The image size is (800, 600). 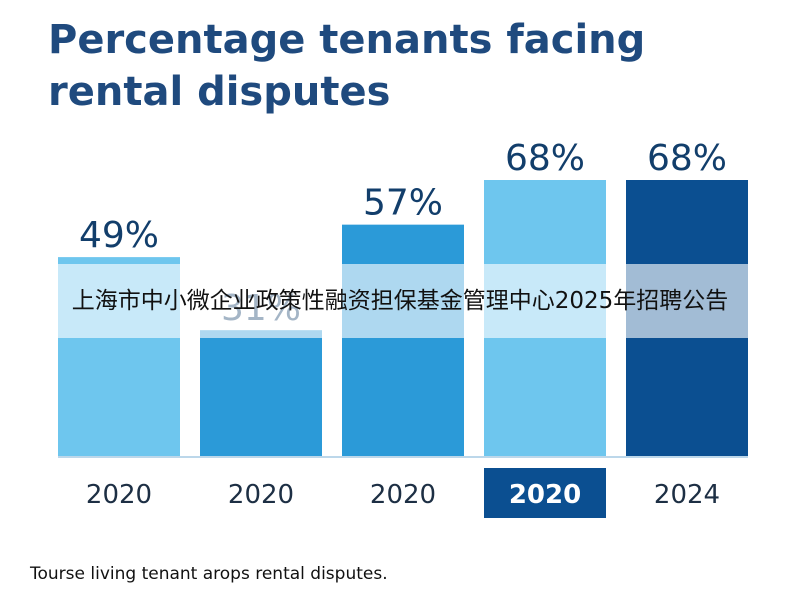 What do you see at coordinates (687, 158) in the screenshot?
I see `bar-value-label-5: 68%` at bounding box center [687, 158].